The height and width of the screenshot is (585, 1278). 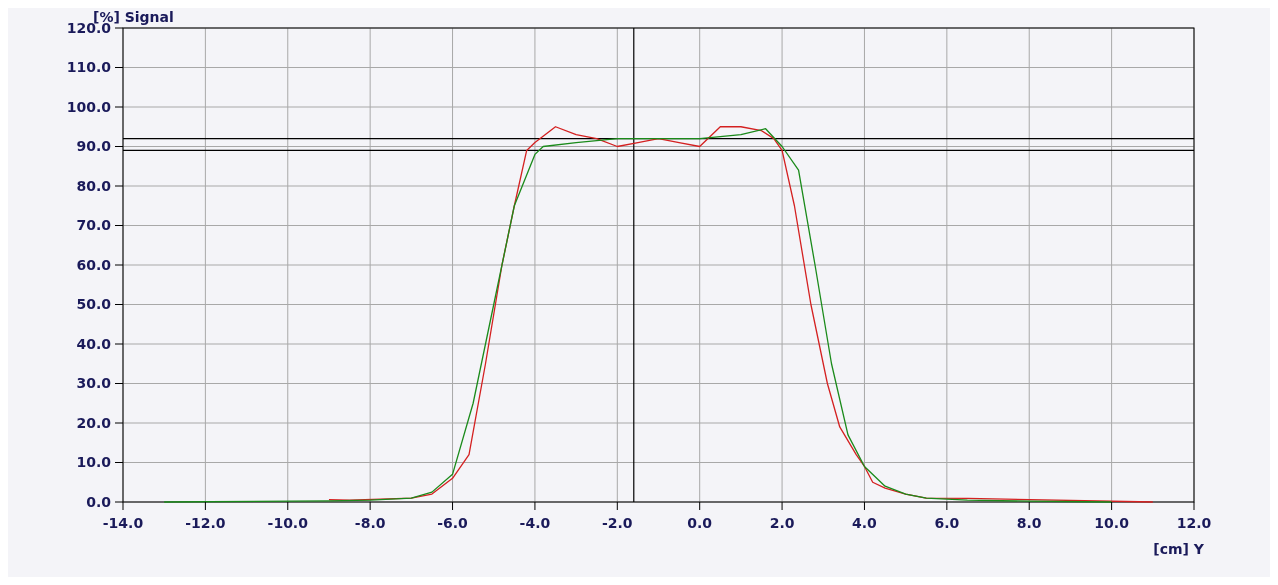 What do you see at coordinates (205, 523) in the screenshot?
I see `x-tick-label: -12.0` at bounding box center [205, 523].